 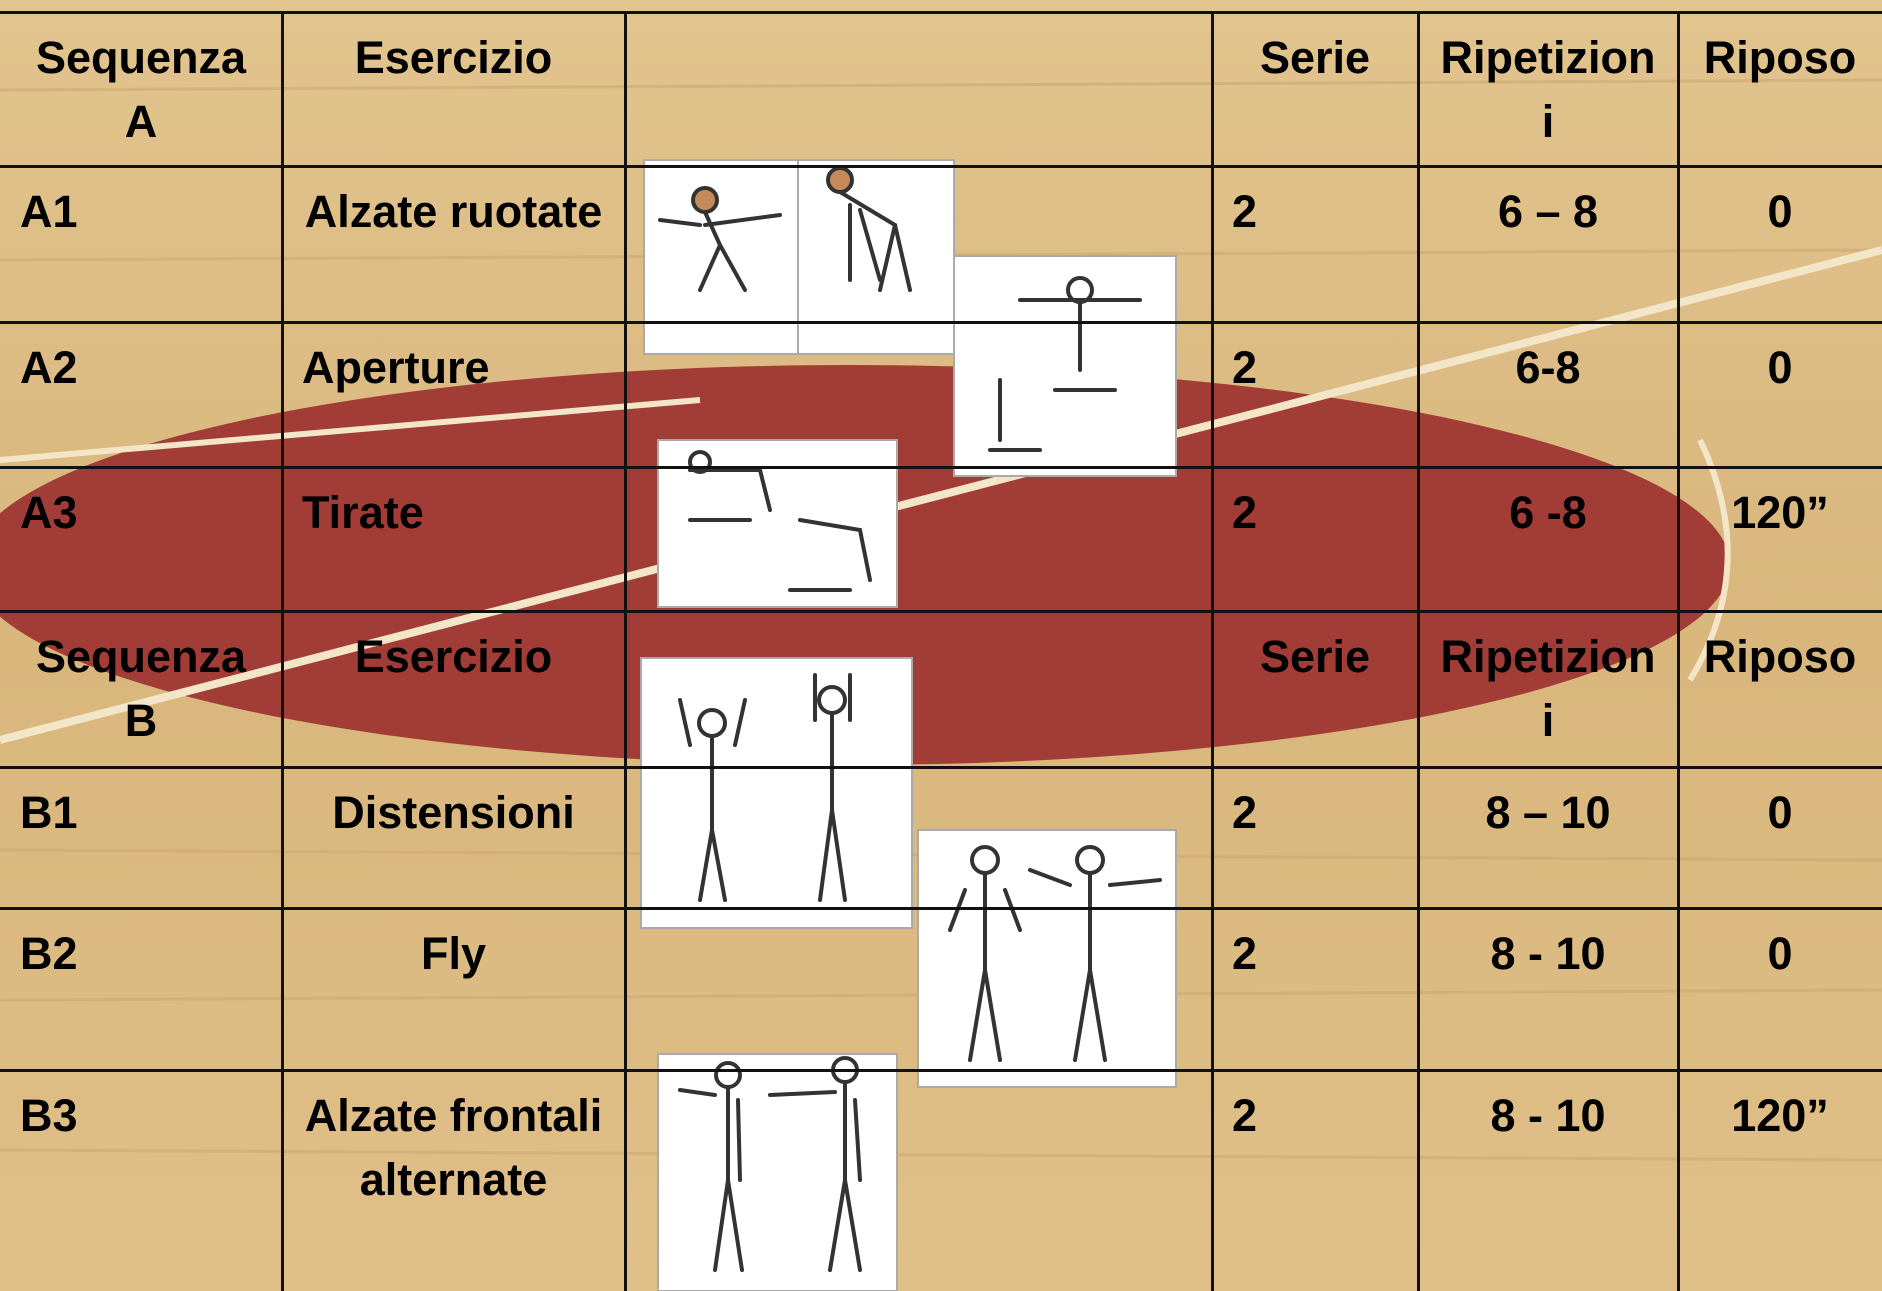 I want to click on header-cell: Sequenza B, so click(x=141, y=688).